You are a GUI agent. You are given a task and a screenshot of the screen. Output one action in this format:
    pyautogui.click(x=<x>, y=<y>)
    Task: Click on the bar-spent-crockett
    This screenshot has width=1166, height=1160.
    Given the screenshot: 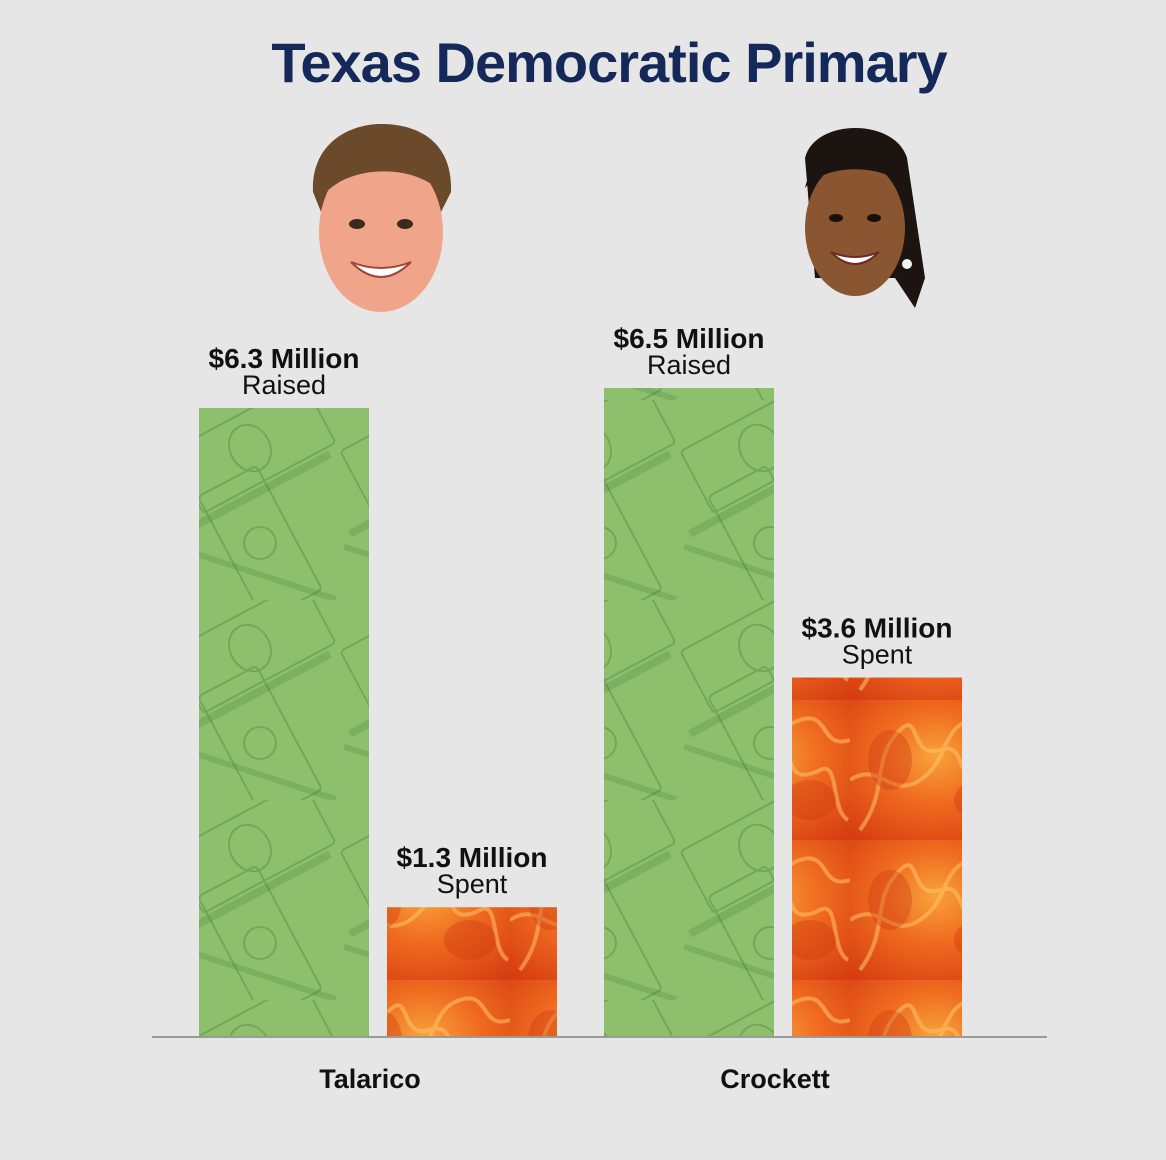 What is the action you would take?
    pyautogui.click(x=877, y=857)
    